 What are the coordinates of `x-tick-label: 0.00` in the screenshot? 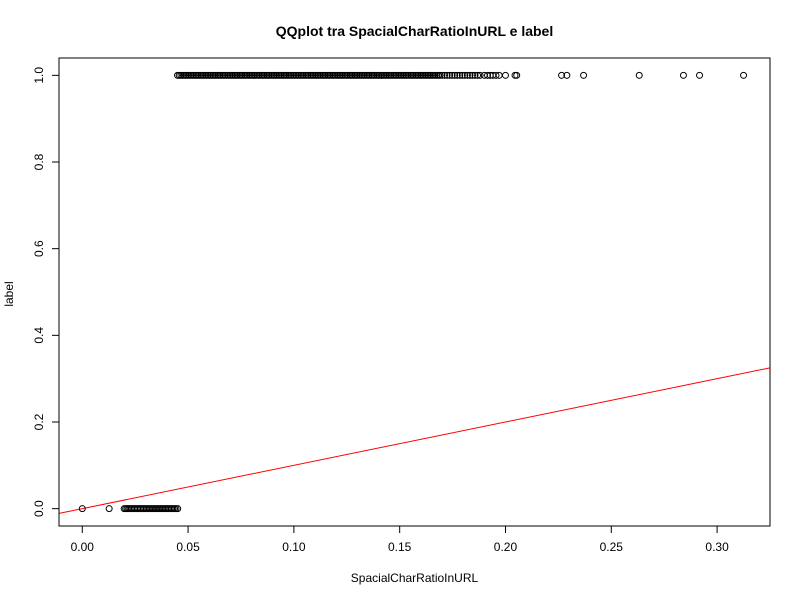 It's located at (83, 547).